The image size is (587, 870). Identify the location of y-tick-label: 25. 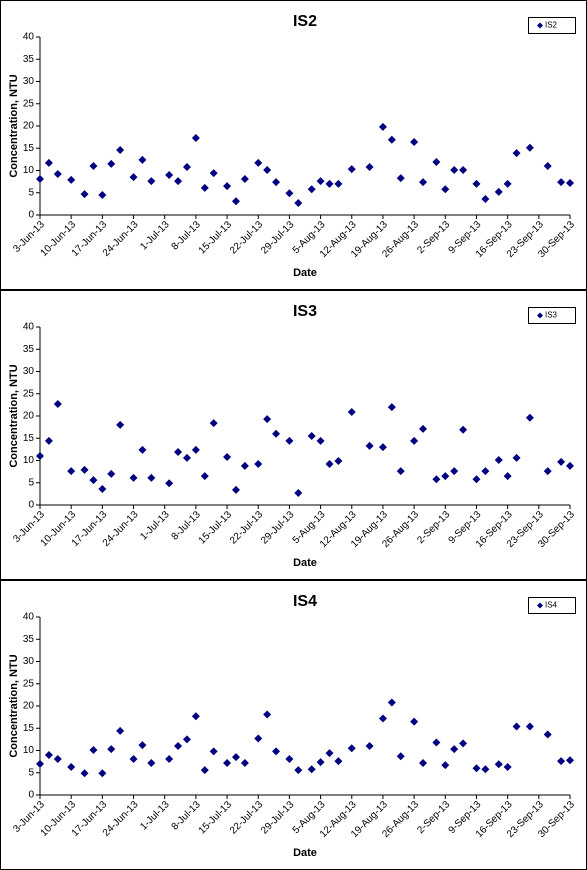
(29, 103).